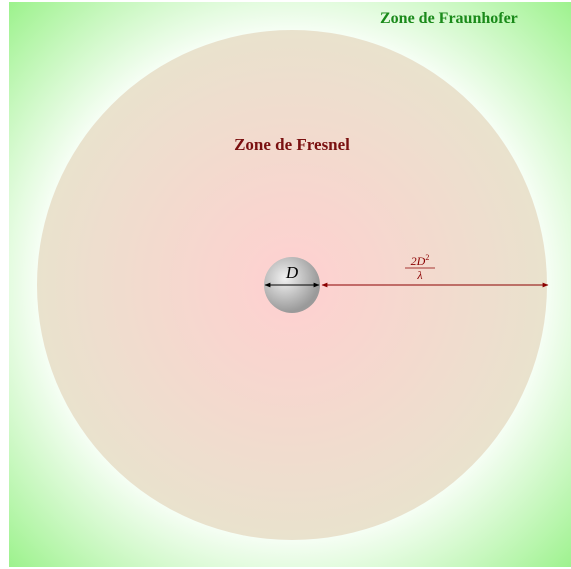 The height and width of the screenshot is (569, 571). What do you see at coordinates (419, 275) in the screenshot?
I see `distance-denominator: λ` at bounding box center [419, 275].